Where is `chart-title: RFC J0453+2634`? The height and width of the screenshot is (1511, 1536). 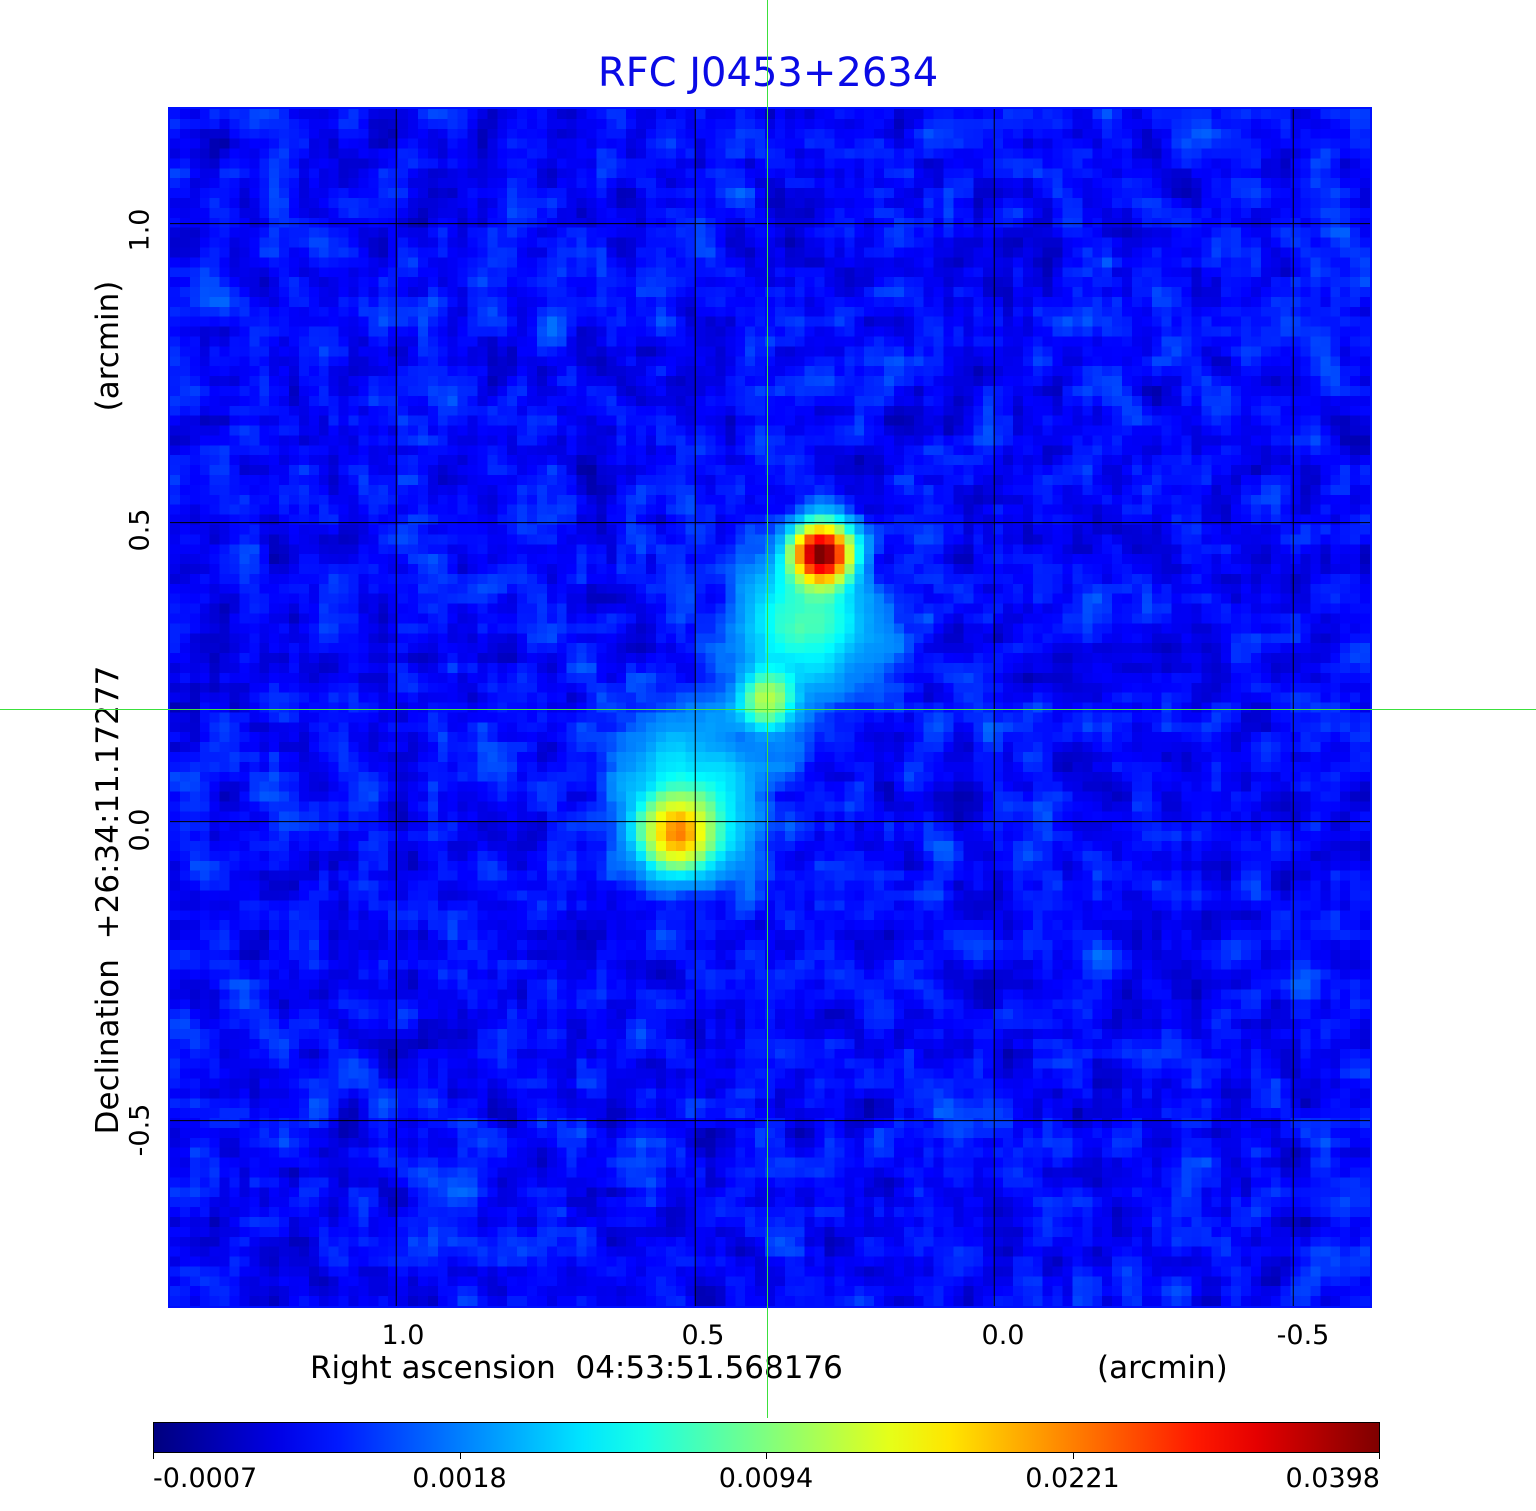
chart-title: RFC J0453+2634 is located at coordinates (768, 73).